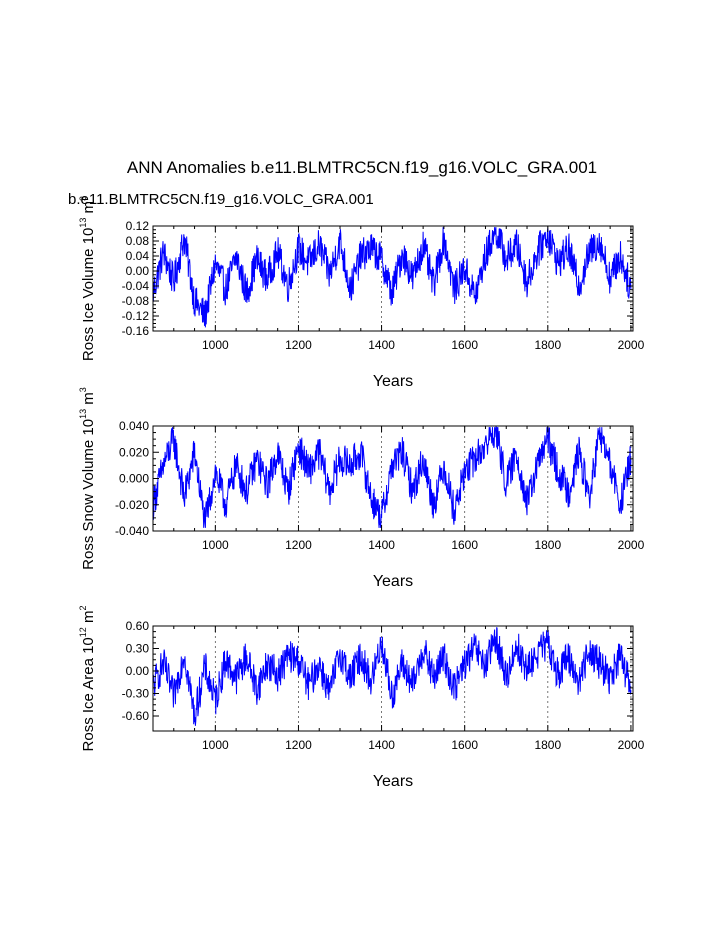 The width and height of the screenshot is (723, 935). I want to click on ross-ice-area-ylabel-unit: m, so click(88, 619).